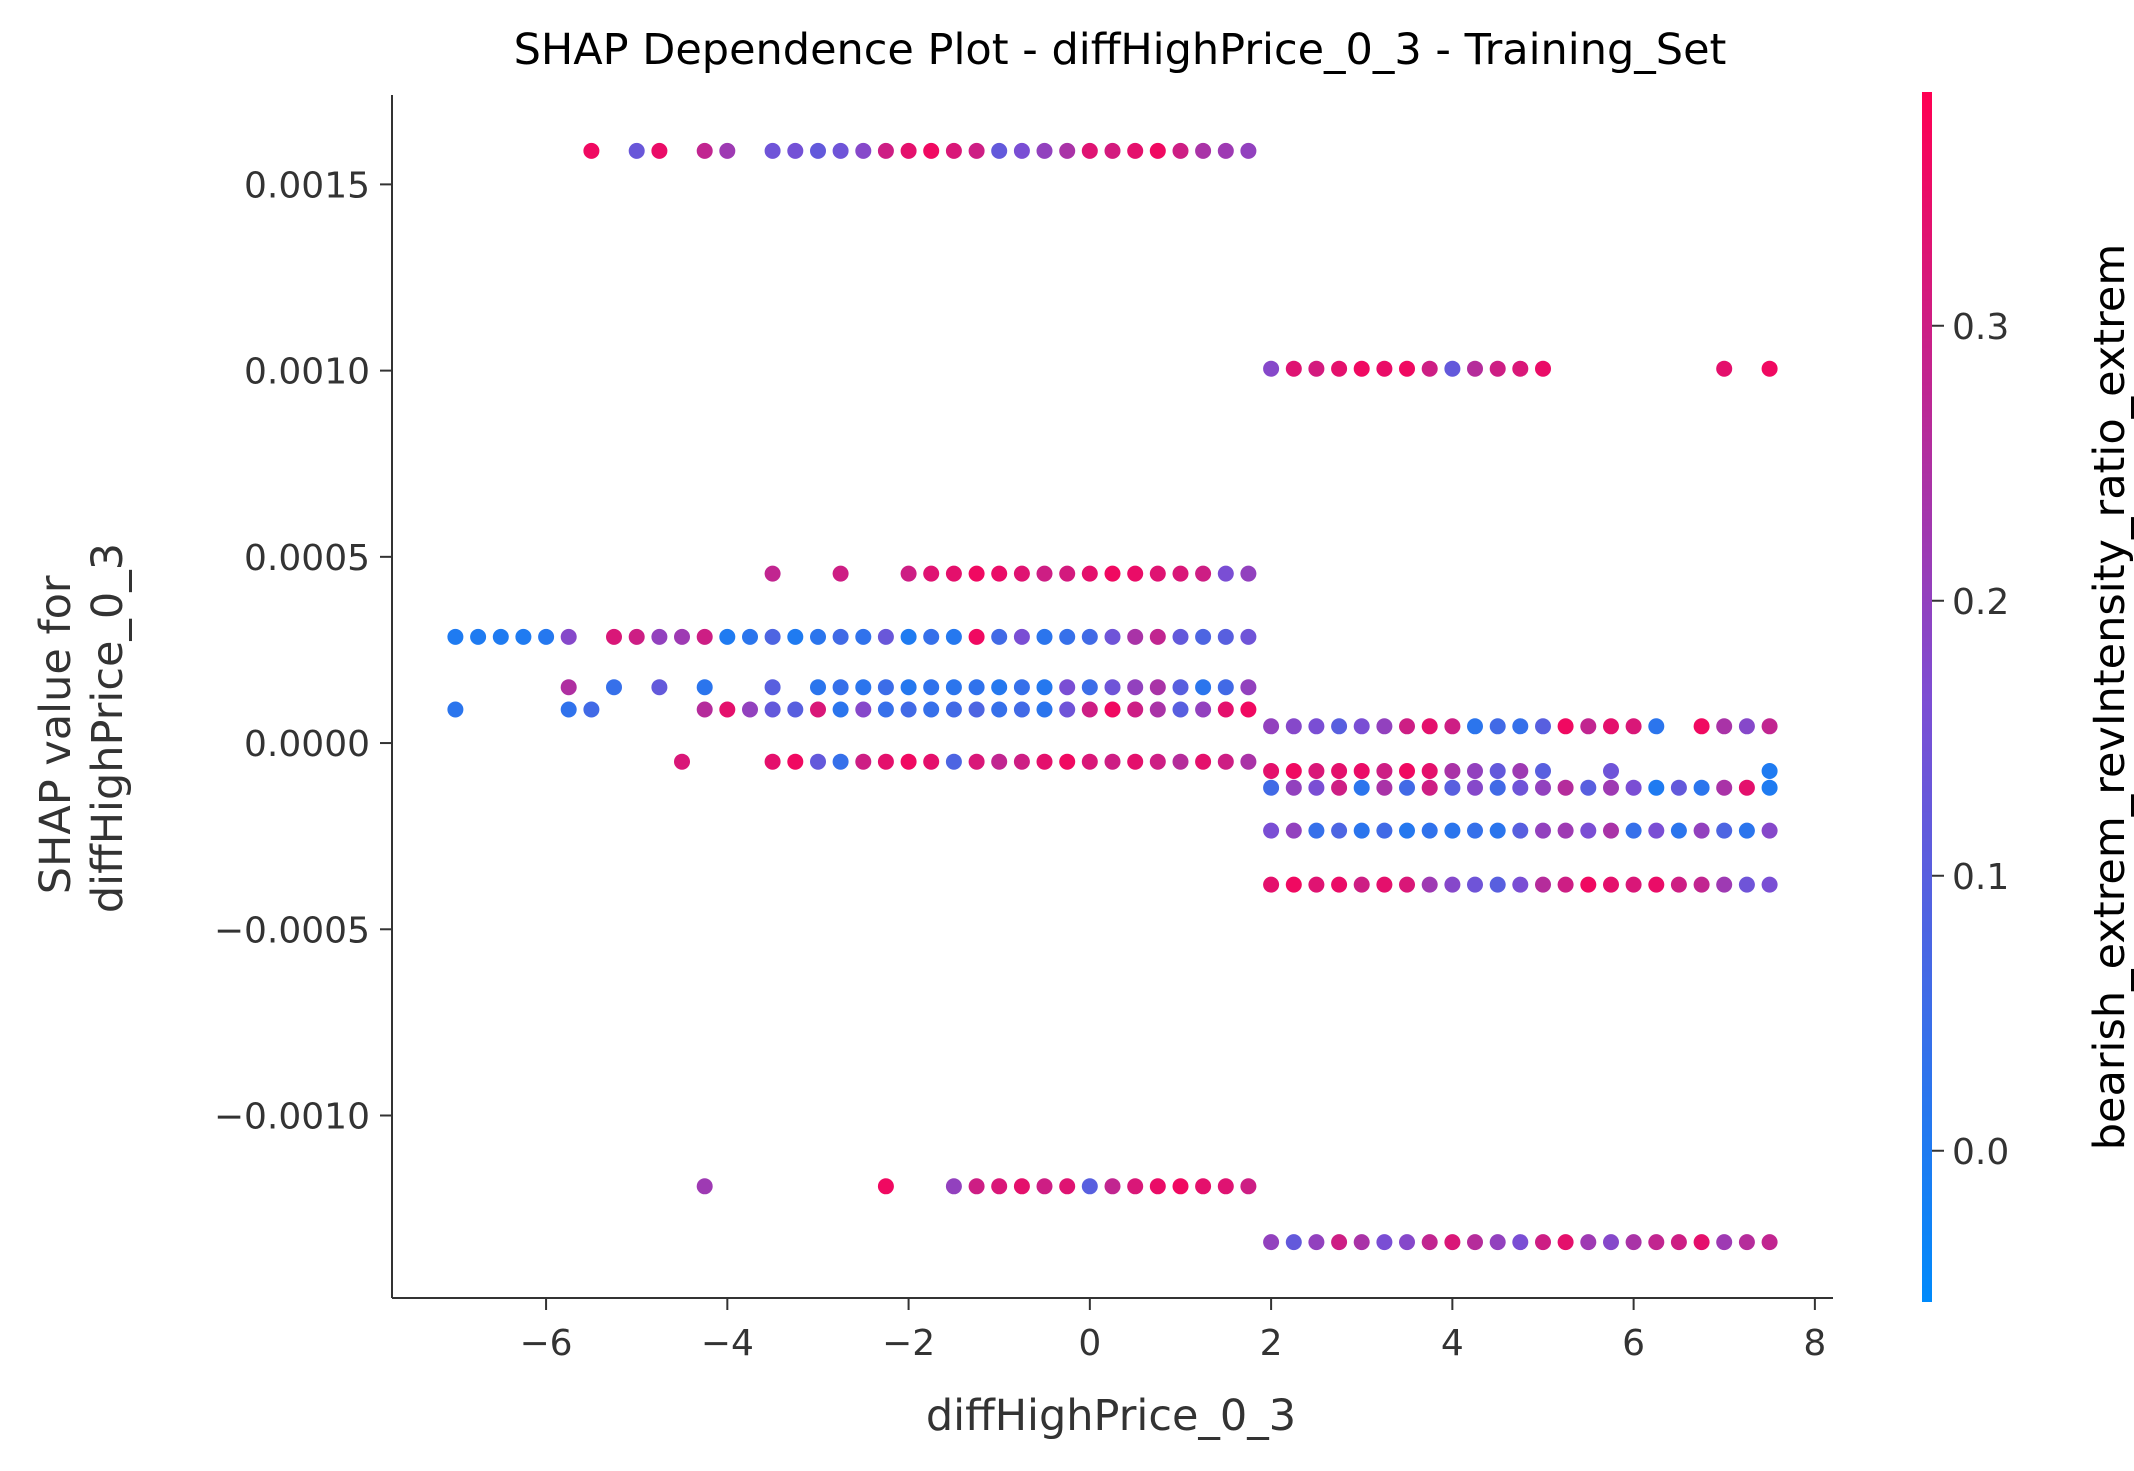  What do you see at coordinates (1452, 1343) in the screenshot?
I see `x-tick-label: 4` at bounding box center [1452, 1343].